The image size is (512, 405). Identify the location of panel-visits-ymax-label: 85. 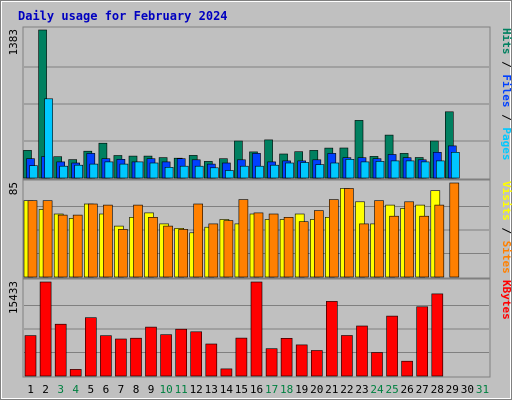
(13, 188).